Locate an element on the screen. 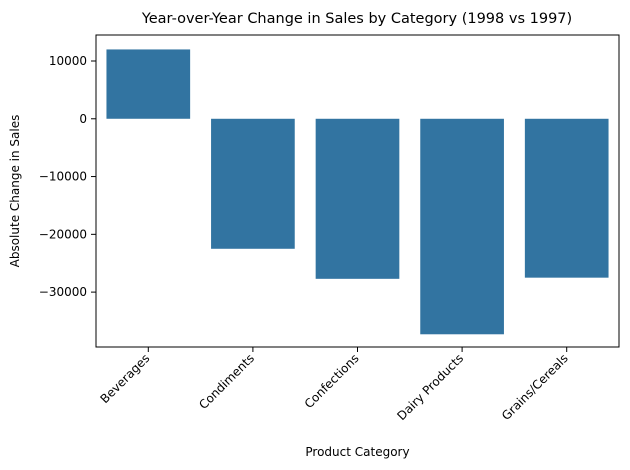 This screenshot has width=630, height=470. y-tick-label: −10000 is located at coordinates (63, 177).